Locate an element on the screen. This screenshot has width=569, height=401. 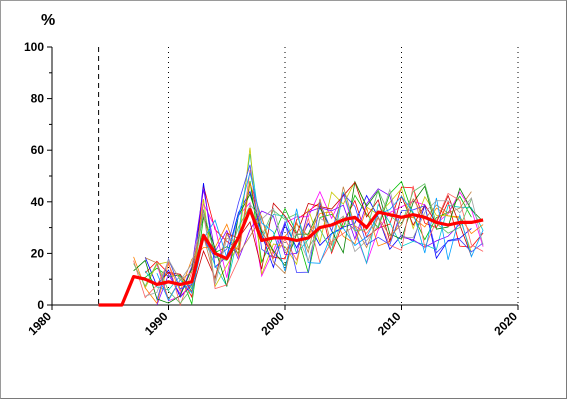
x-tick-label-2020: 2020 is located at coordinates (505, 323).